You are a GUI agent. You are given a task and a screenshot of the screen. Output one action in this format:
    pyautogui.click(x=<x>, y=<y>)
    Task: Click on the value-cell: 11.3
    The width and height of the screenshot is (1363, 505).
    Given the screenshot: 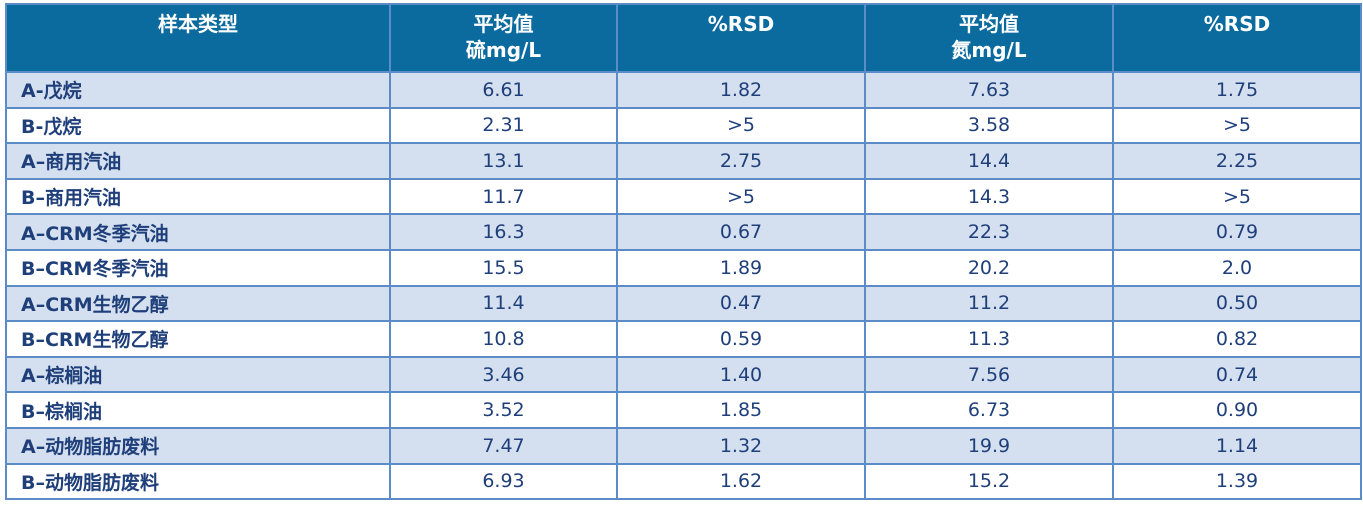 What is the action you would take?
    pyautogui.click(x=989, y=339)
    